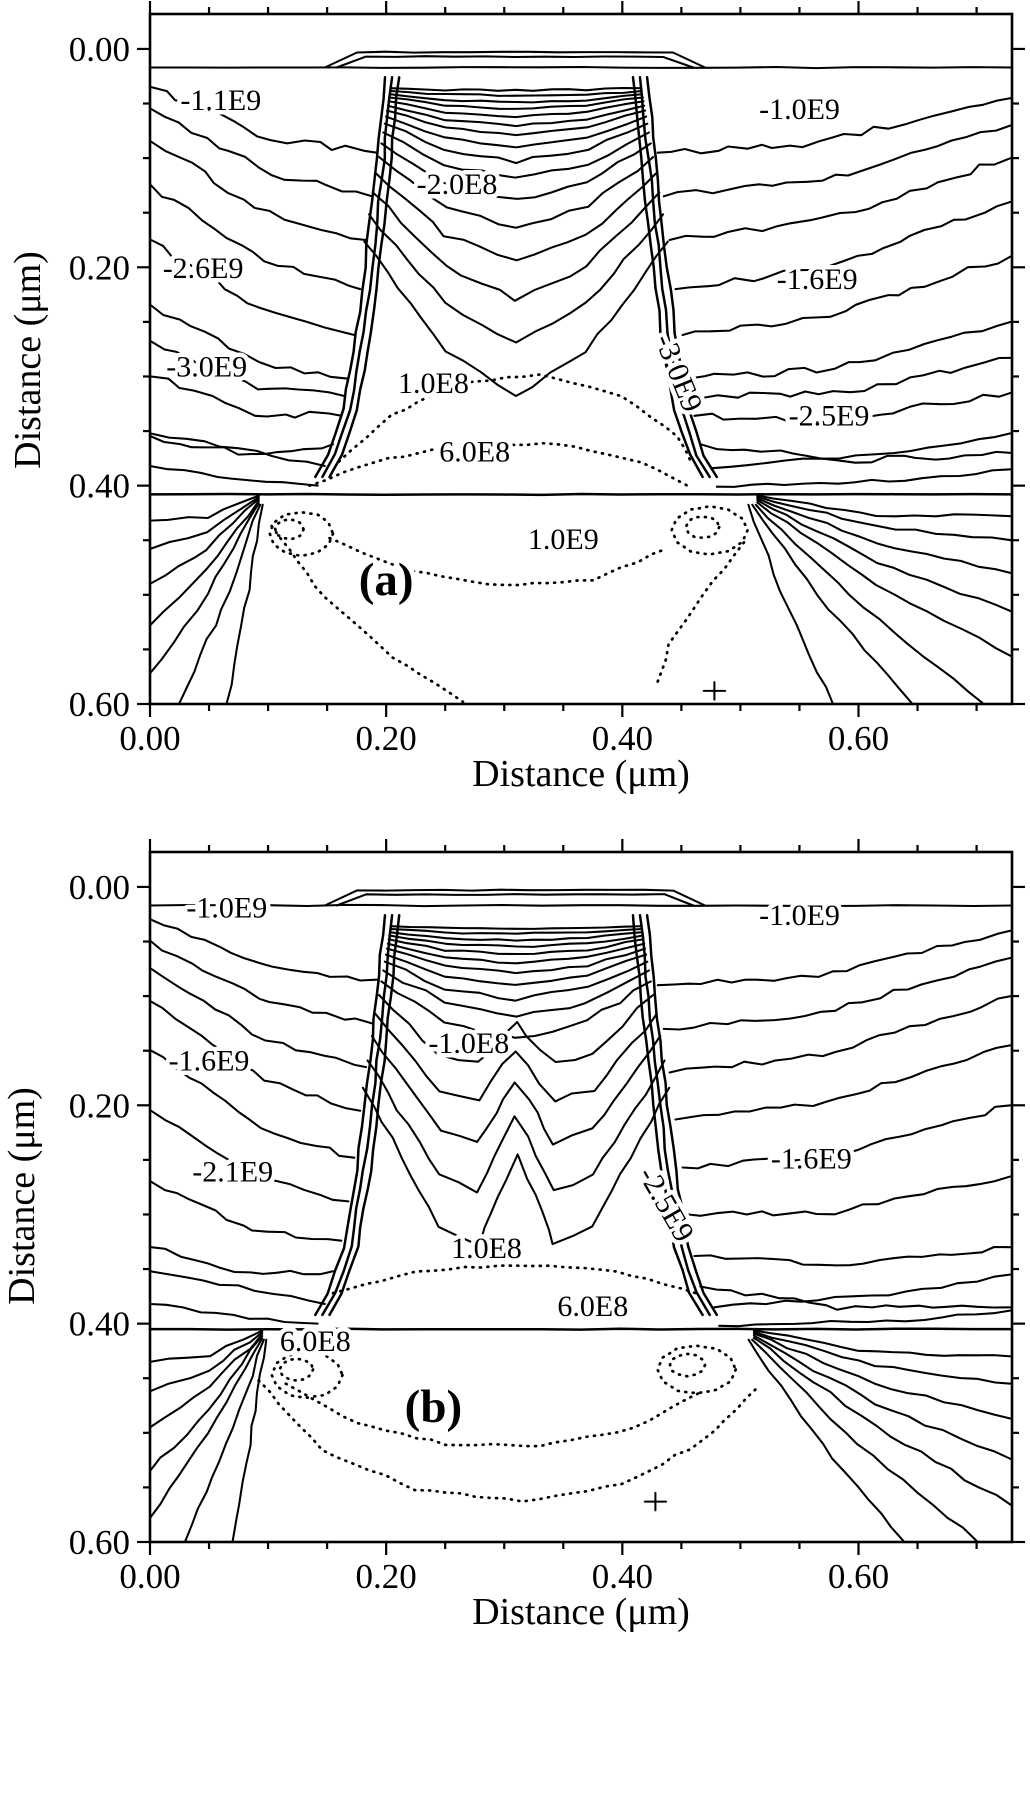 This screenshot has height=1800, width=1030. What do you see at coordinates (206, 367) in the screenshot?
I see `contour-label: -3.0E9` at bounding box center [206, 367].